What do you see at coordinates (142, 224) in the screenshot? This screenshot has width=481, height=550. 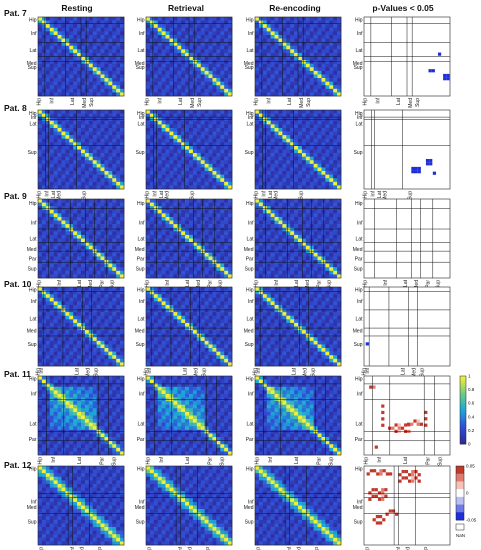 I see `y-tick-label: Inf` at bounding box center [142, 224].